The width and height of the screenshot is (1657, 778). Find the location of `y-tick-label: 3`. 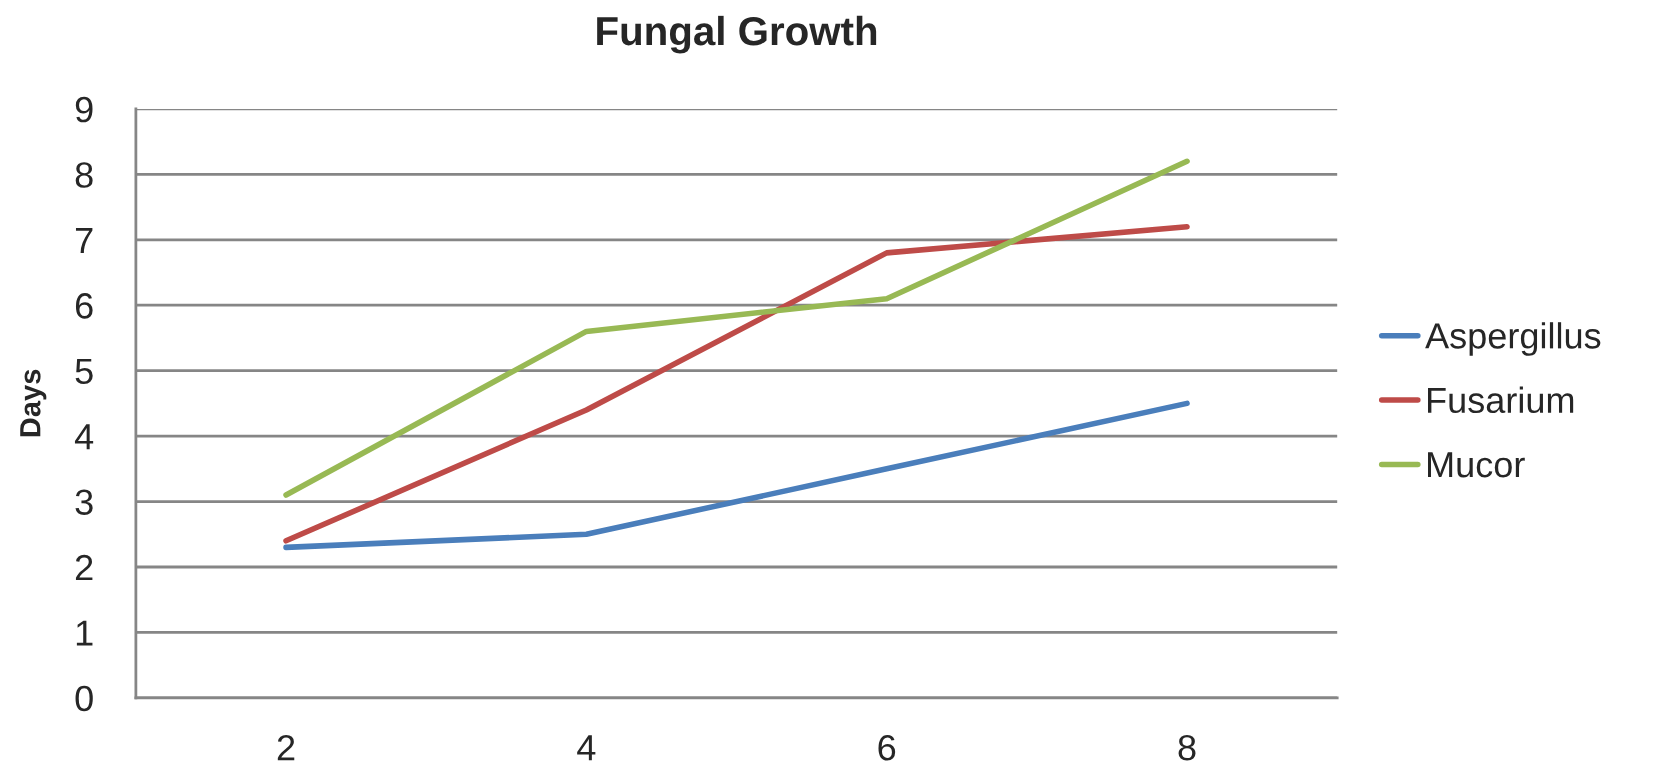

y-tick-label: 3 is located at coordinates (84, 502).